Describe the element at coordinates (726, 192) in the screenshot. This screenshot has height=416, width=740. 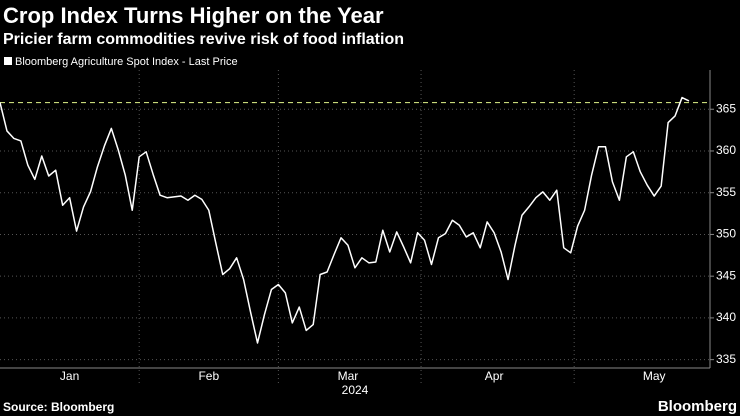
I see `y-tick-label: 355` at that location.